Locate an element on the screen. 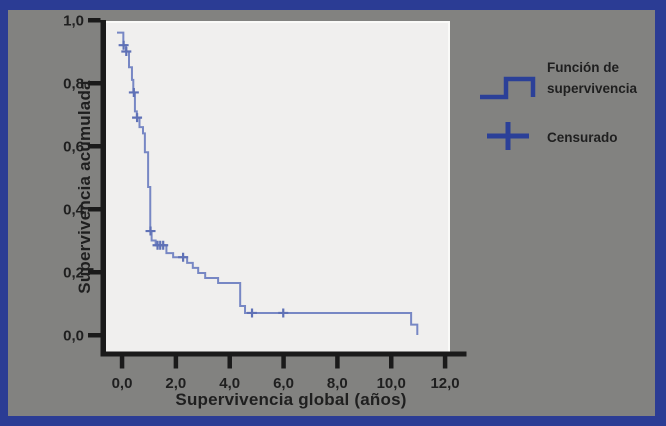 The width and height of the screenshot is (666, 426). x-tick-label: 10,0 is located at coordinates (391, 383).